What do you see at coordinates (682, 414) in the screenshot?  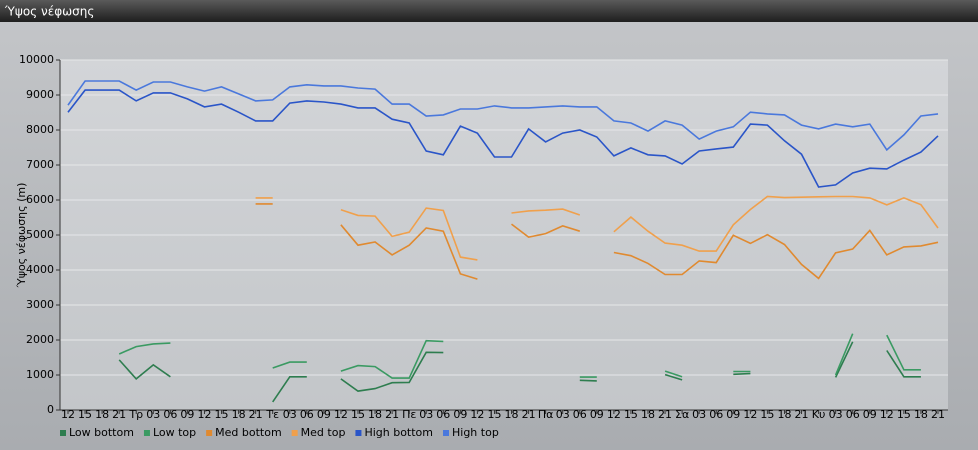 I see `x-tick-label: Σα` at bounding box center [682, 414].